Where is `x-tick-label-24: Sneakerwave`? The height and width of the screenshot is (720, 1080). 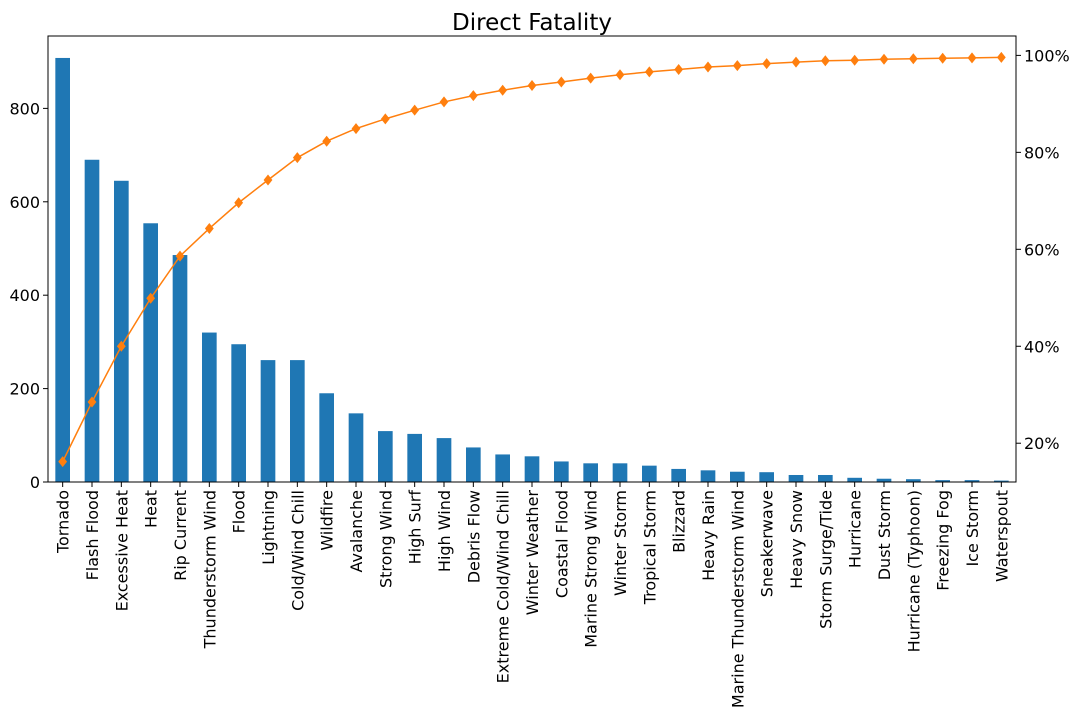
x-tick-label-24: Sneakerwave is located at coordinates (767, 543).